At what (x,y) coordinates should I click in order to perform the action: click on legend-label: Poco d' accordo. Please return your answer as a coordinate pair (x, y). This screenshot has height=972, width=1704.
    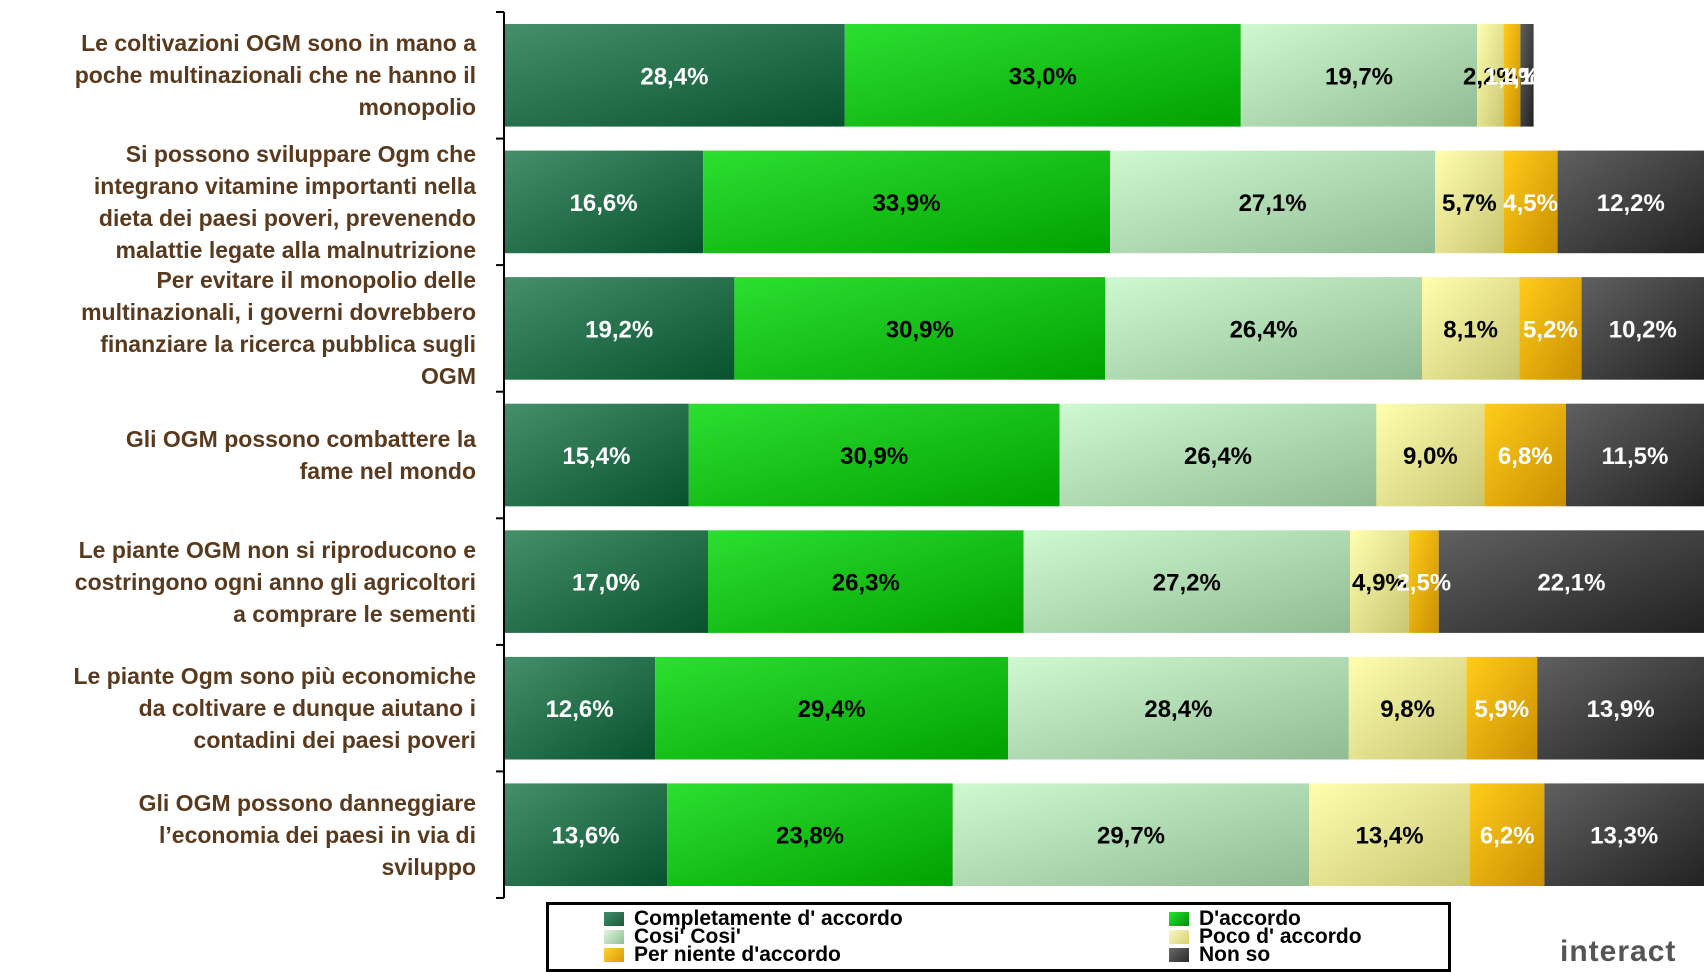
    Looking at the image, I should click on (1280, 936).